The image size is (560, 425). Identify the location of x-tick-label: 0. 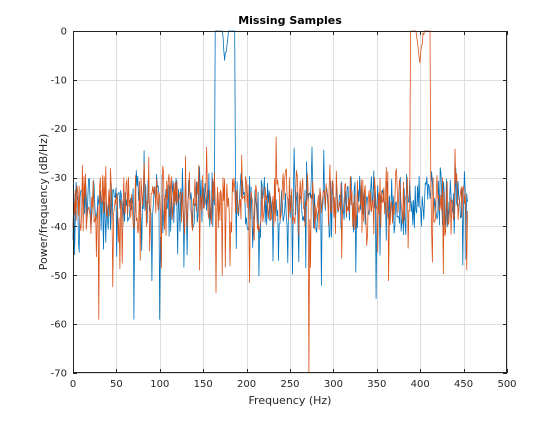
(73, 384).